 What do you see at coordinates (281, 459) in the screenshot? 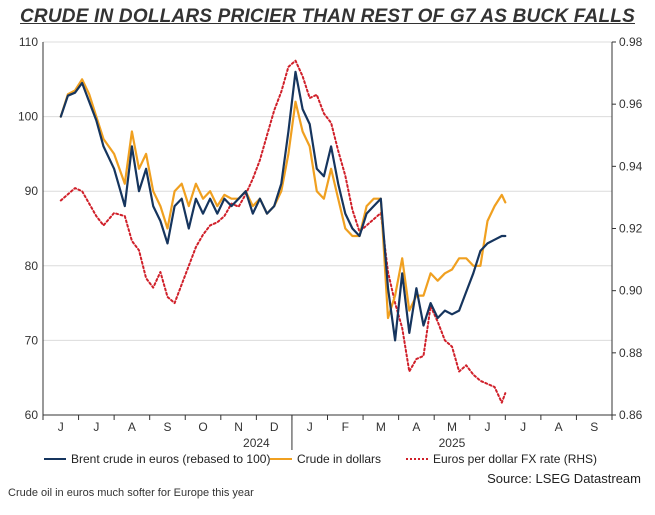
I see `legend-swatch-dollars` at bounding box center [281, 459].